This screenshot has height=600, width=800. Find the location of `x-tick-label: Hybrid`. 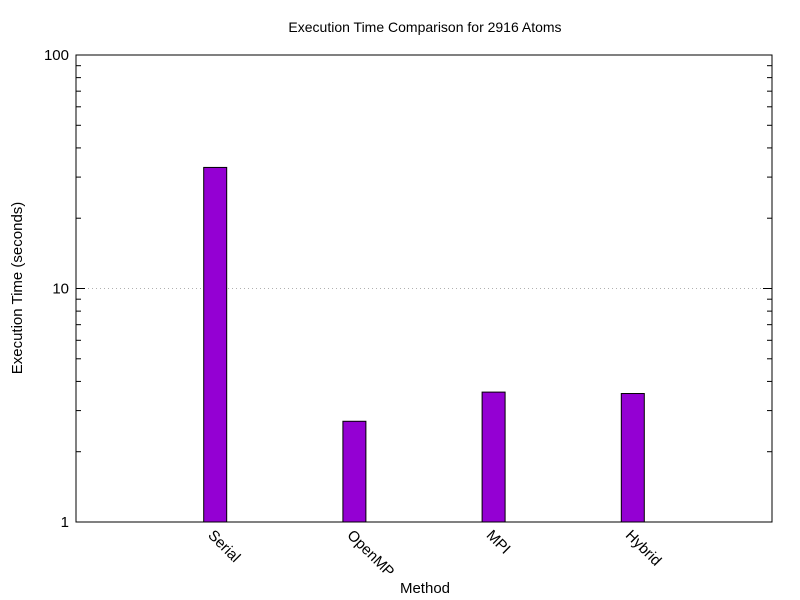

x-tick-label: Hybrid is located at coordinates (643, 548).